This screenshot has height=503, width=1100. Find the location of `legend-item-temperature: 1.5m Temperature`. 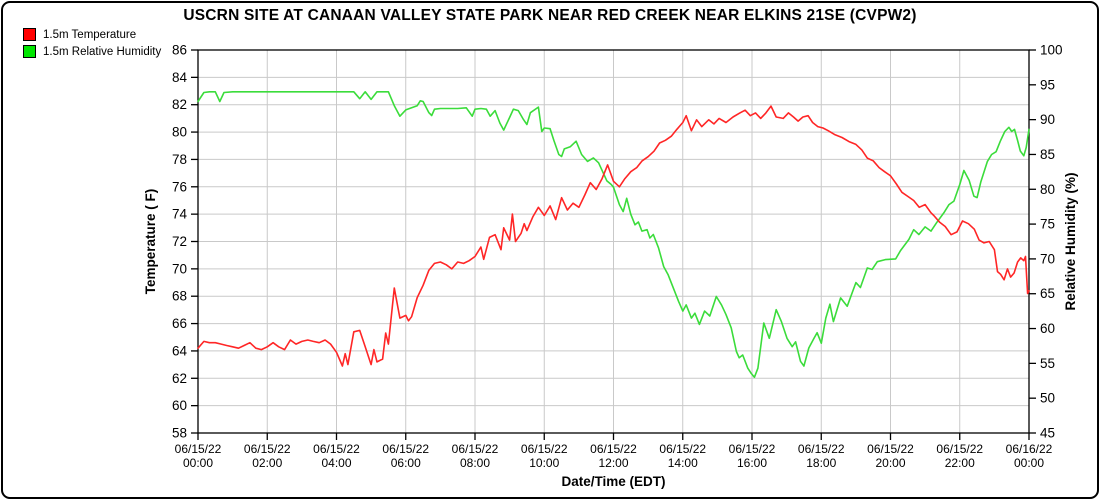

legend-item-temperature: 1.5m Temperature is located at coordinates (92, 34).